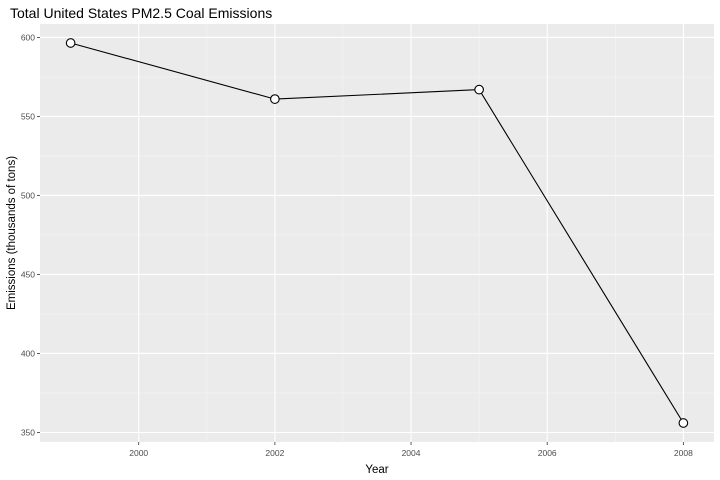  I want to click on x-tick-label: 2002, so click(274, 453).